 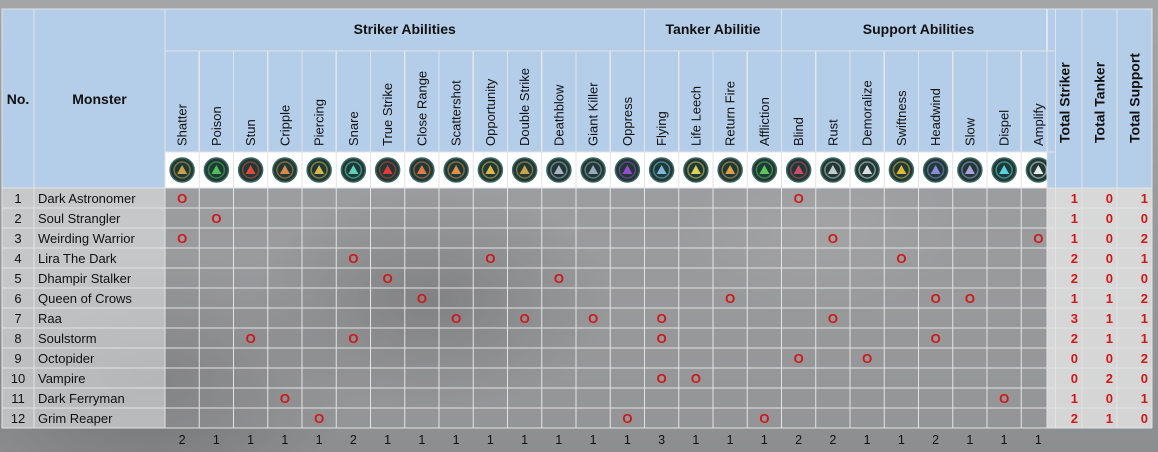 What do you see at coordinates (50, 318) in the screenshot?
I see `monster-name: Raa` at bounding box center [50, 318].